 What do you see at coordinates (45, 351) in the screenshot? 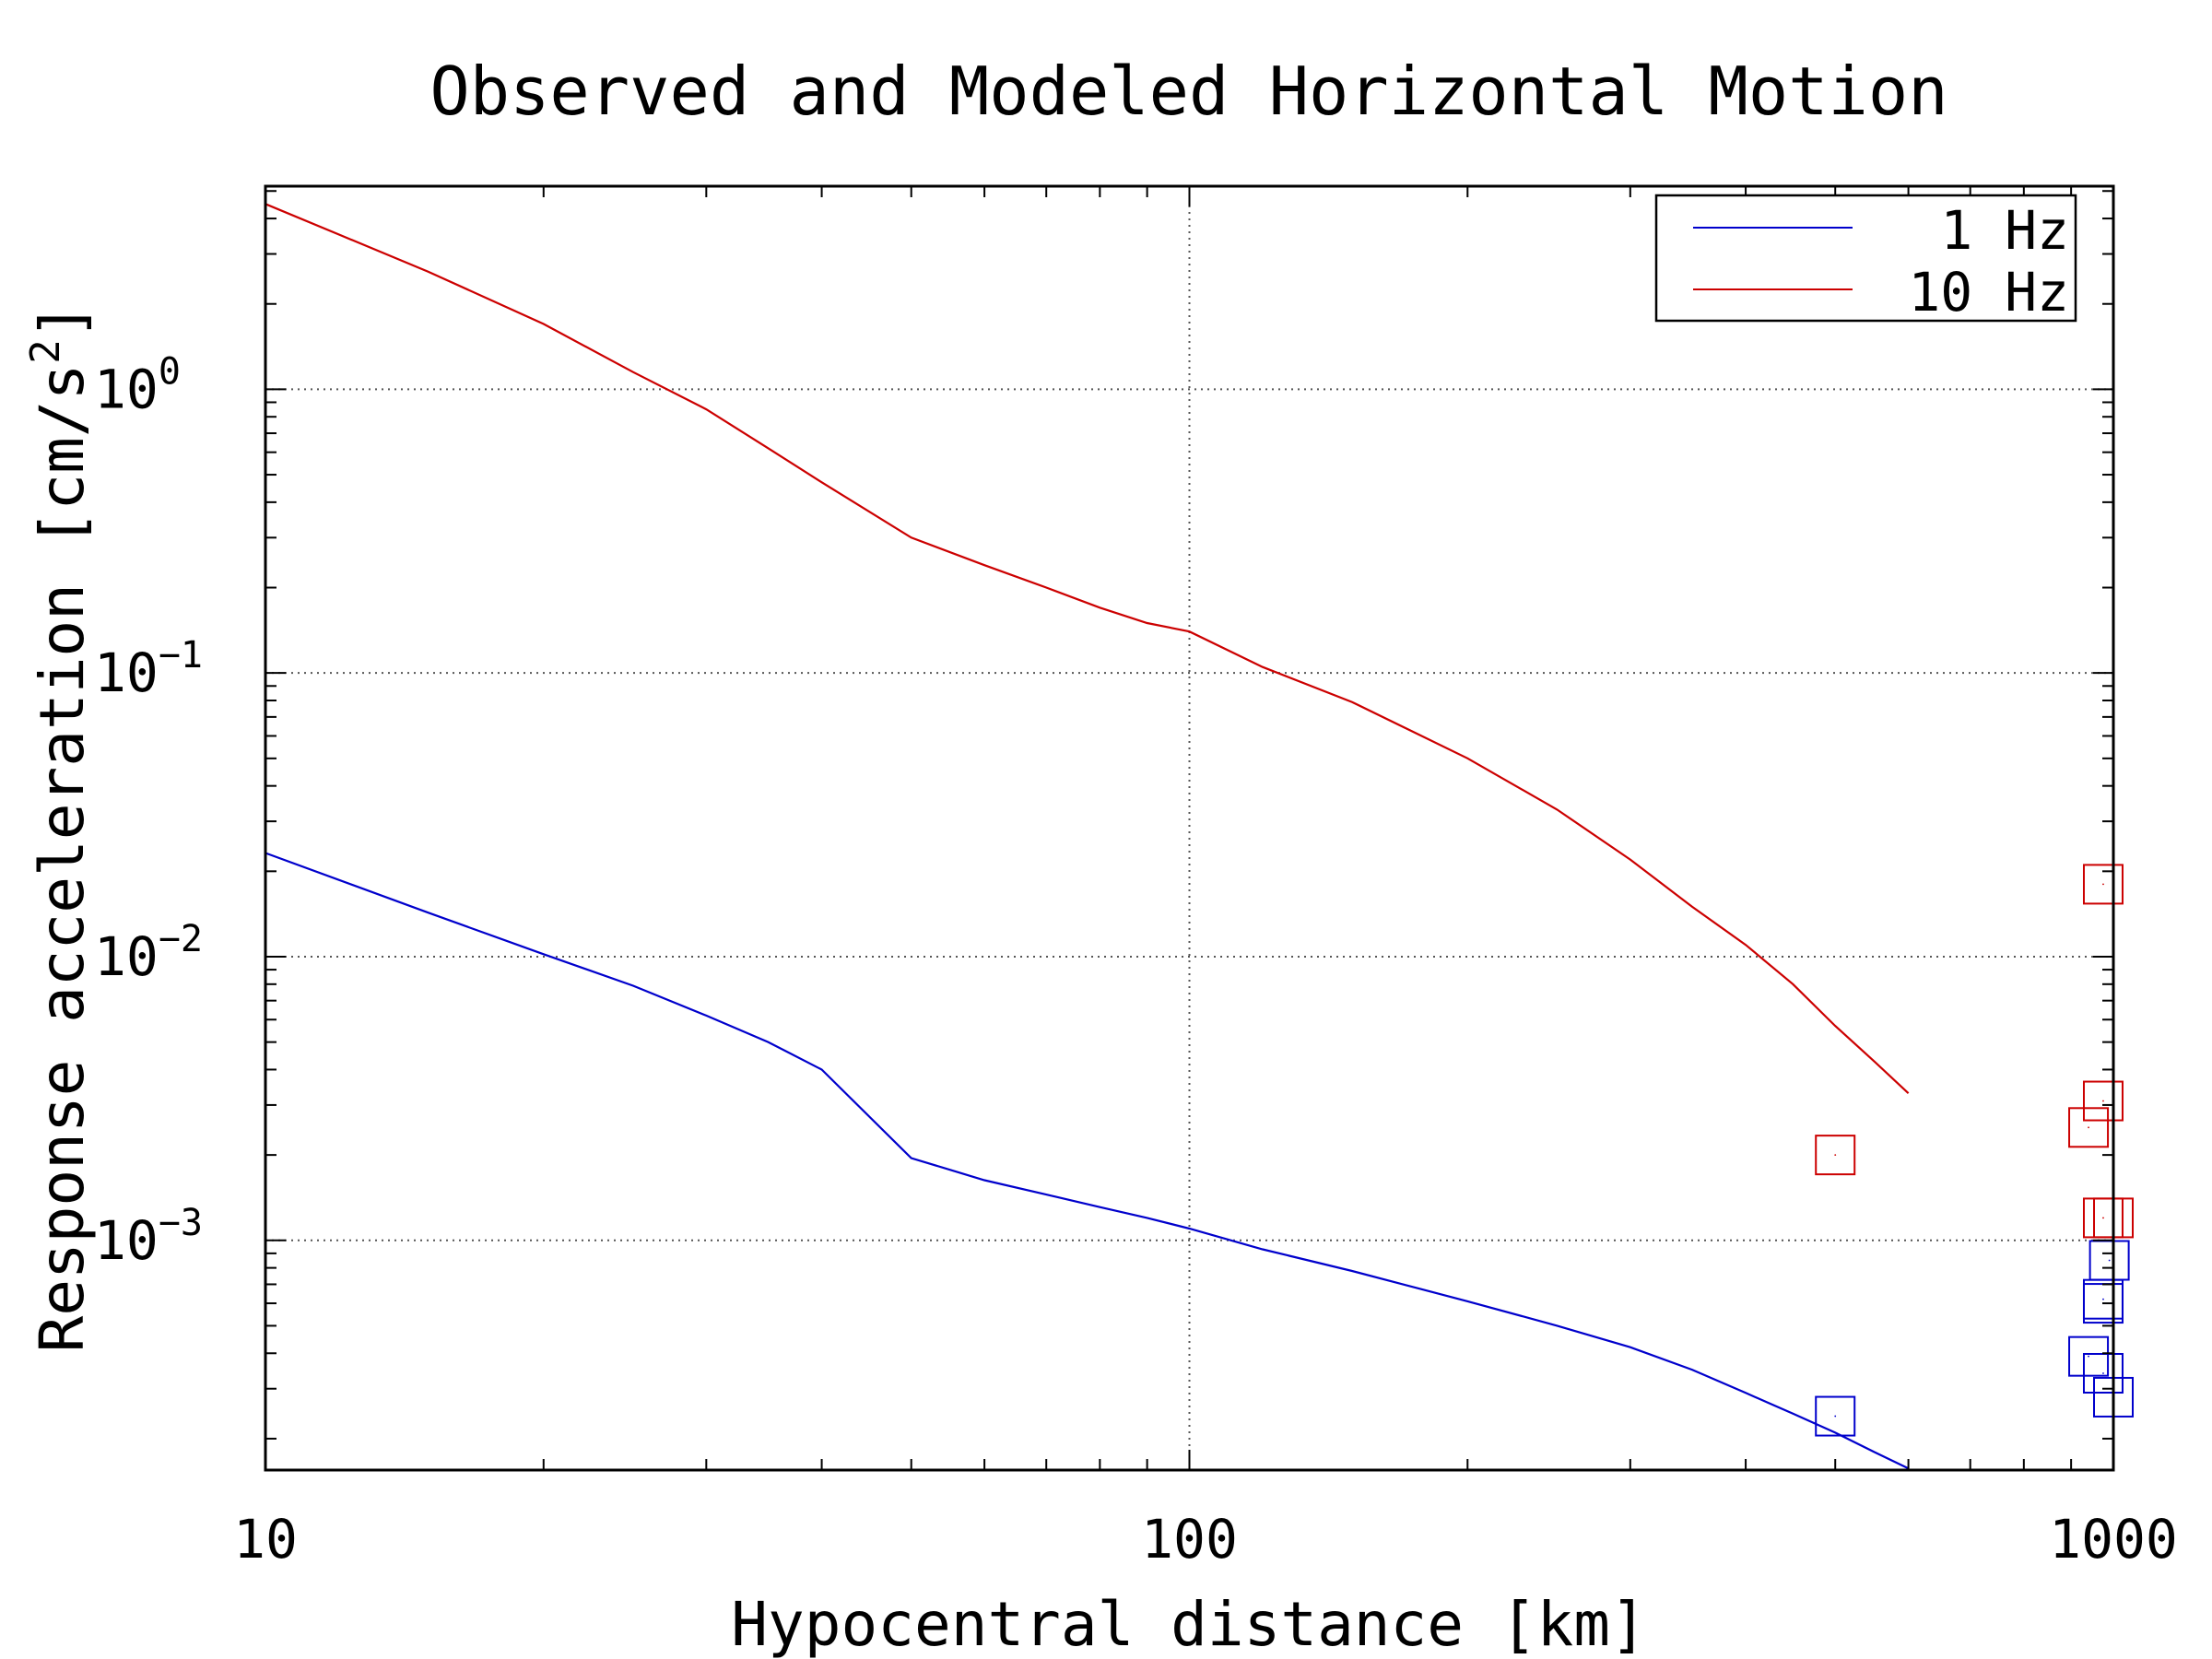
I see `y-axis-label-superscript: 2` at bounding box center [45, 351].